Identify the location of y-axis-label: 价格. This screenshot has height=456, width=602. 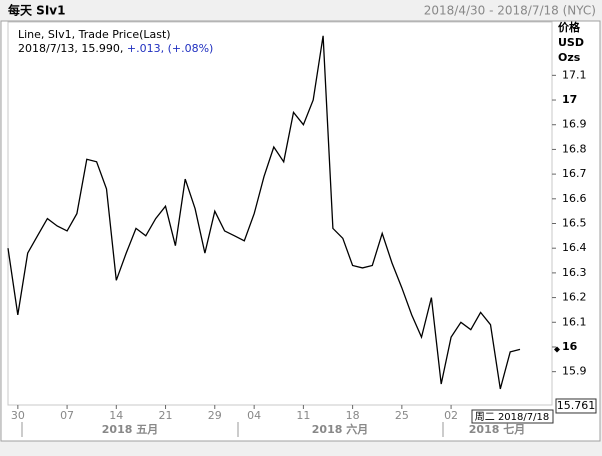
(569, 27).